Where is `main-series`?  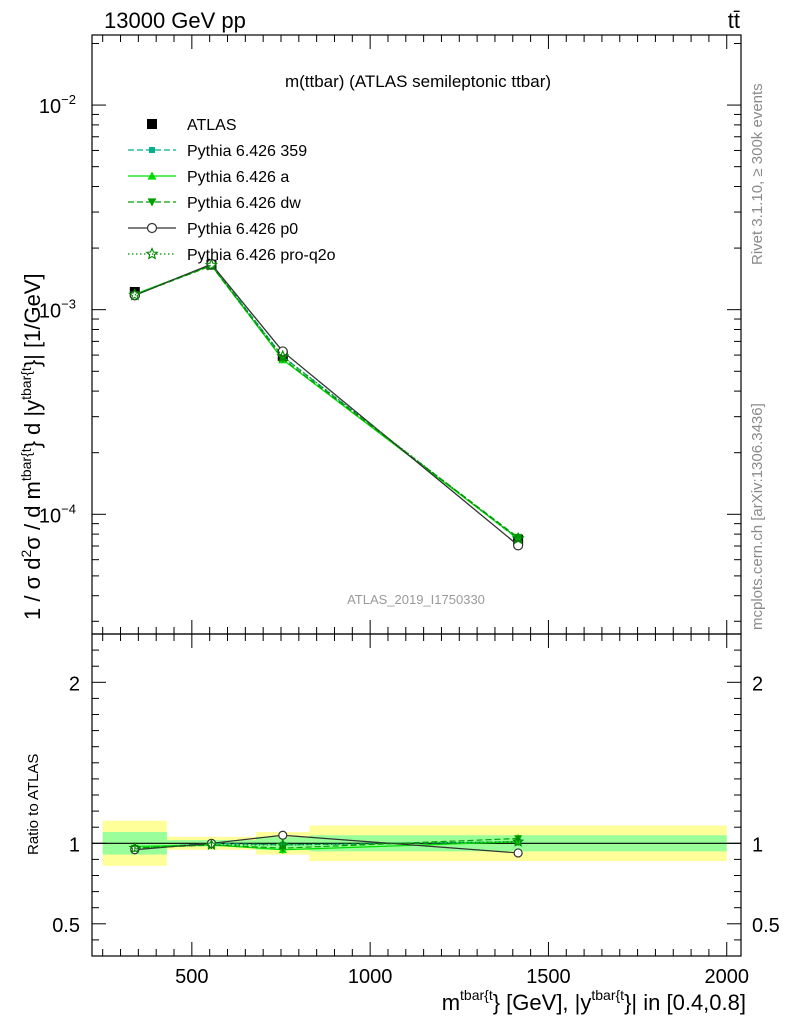 main-series is located at coordinates (326, 404).